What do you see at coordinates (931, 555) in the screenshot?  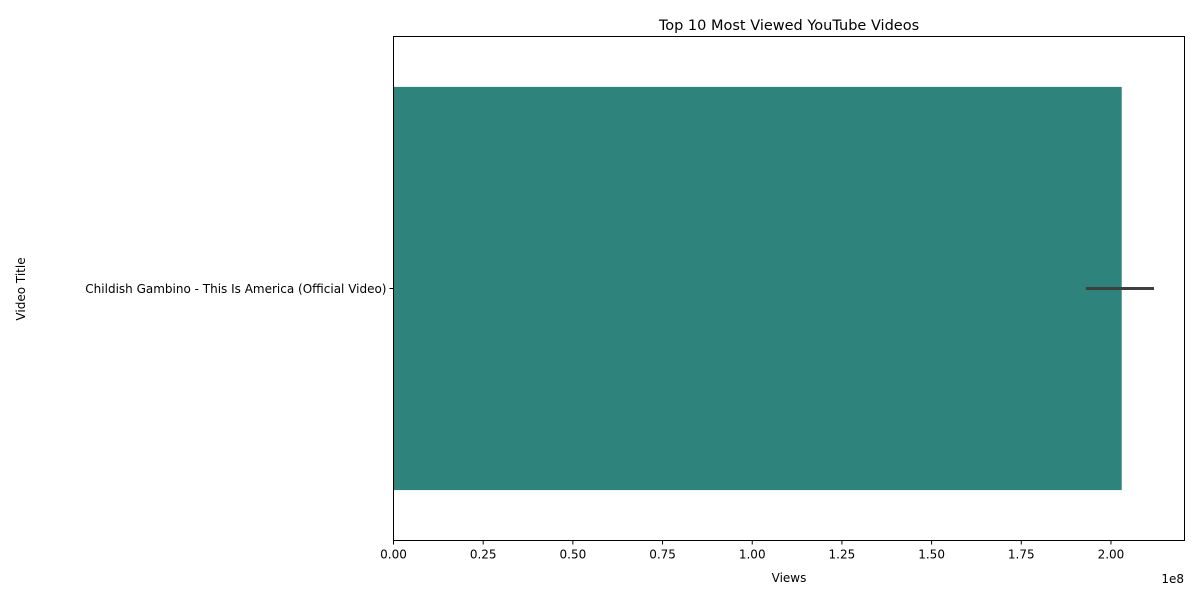 I see `x-tick-label-6: 1.50` at bounding box center [931, 555].